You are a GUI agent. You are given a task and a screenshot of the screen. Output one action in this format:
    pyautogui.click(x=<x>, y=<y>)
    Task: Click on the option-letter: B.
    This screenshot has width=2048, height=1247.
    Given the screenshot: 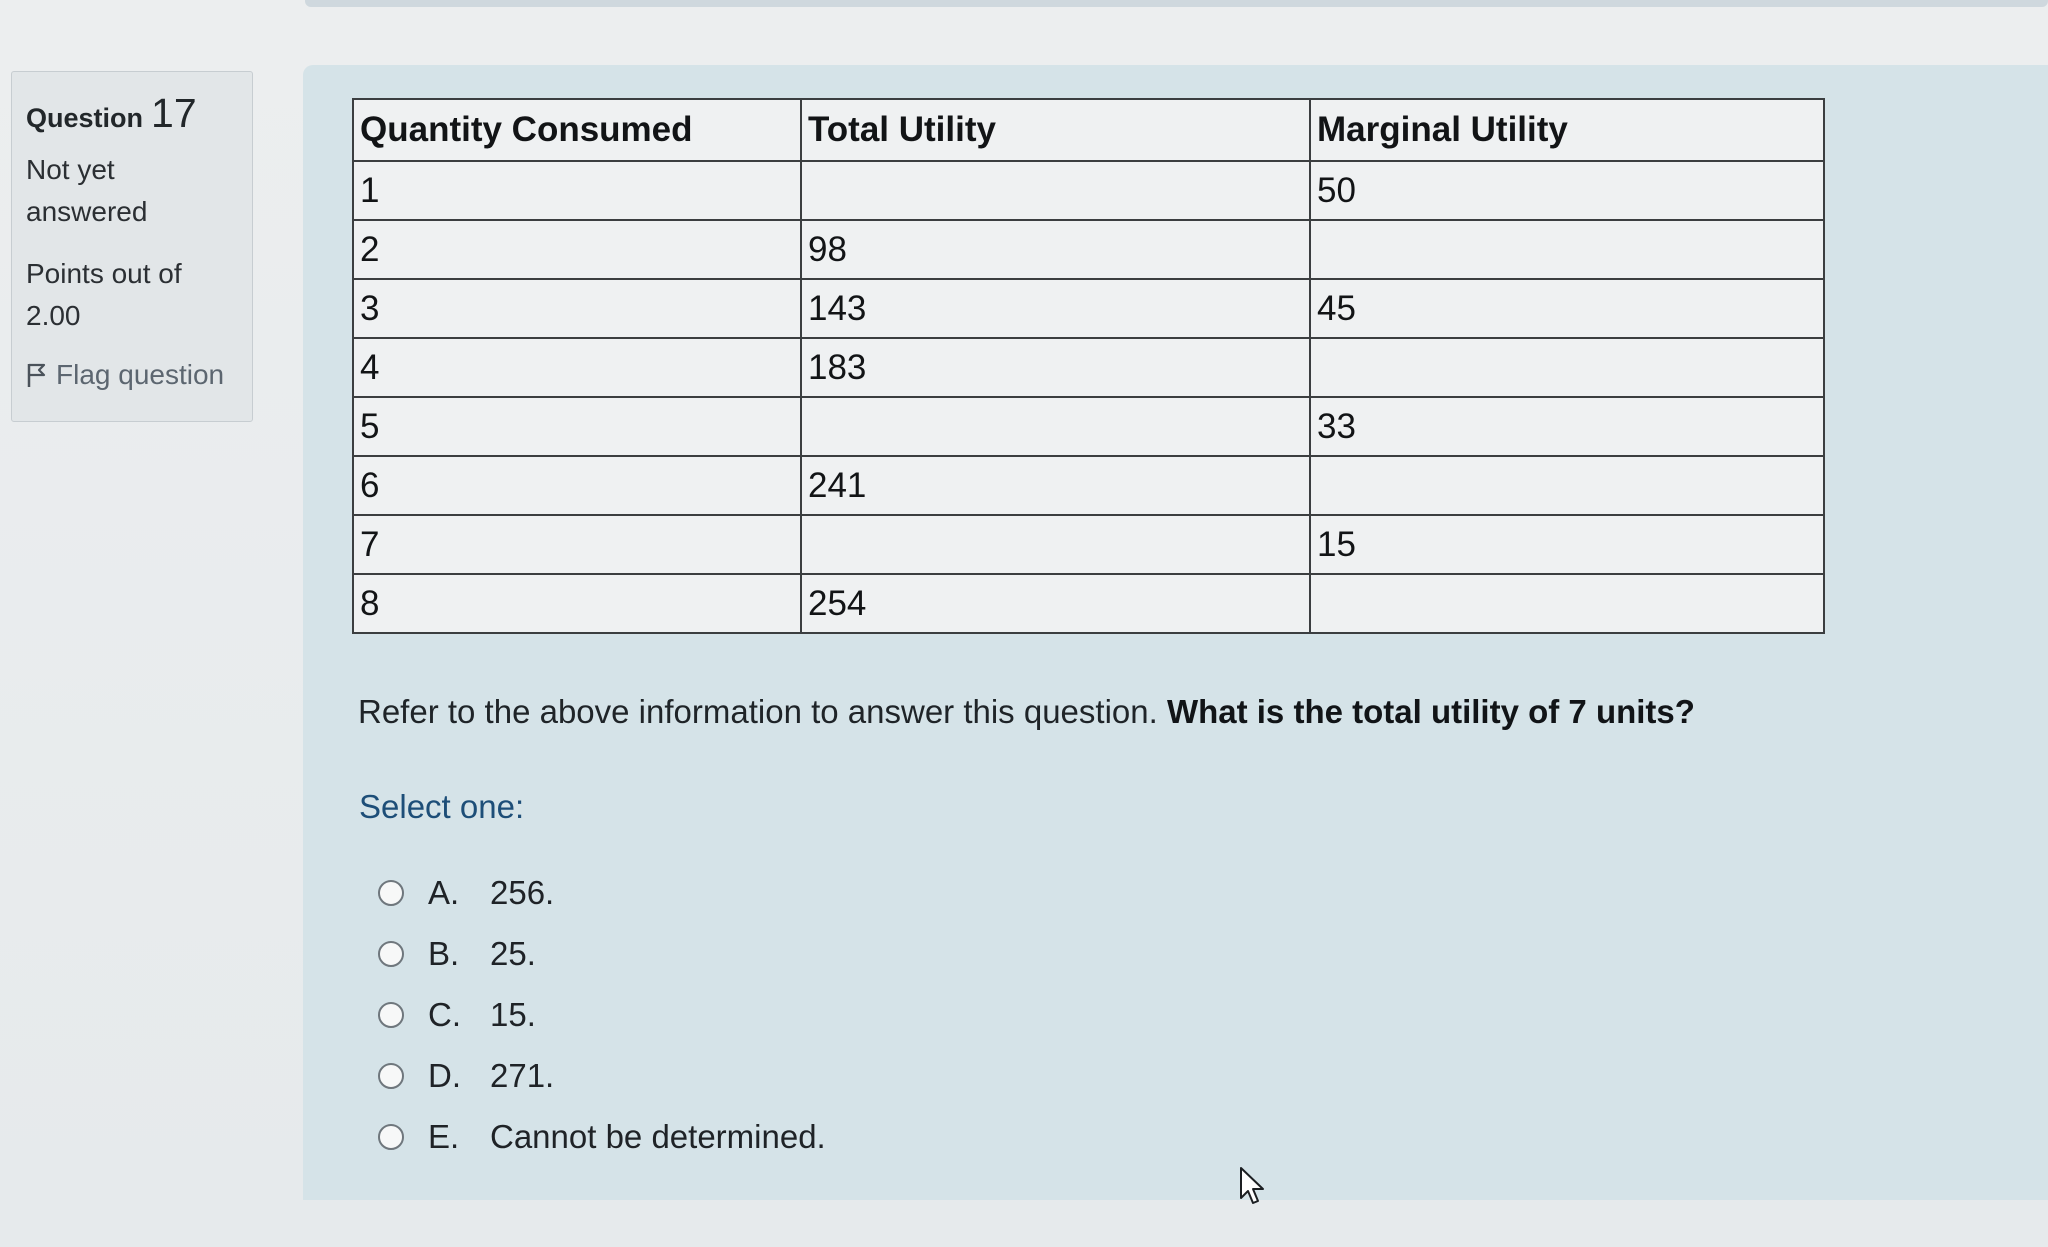 What is the action you would take?
    pyautogui.click(x=444, y=953)
    